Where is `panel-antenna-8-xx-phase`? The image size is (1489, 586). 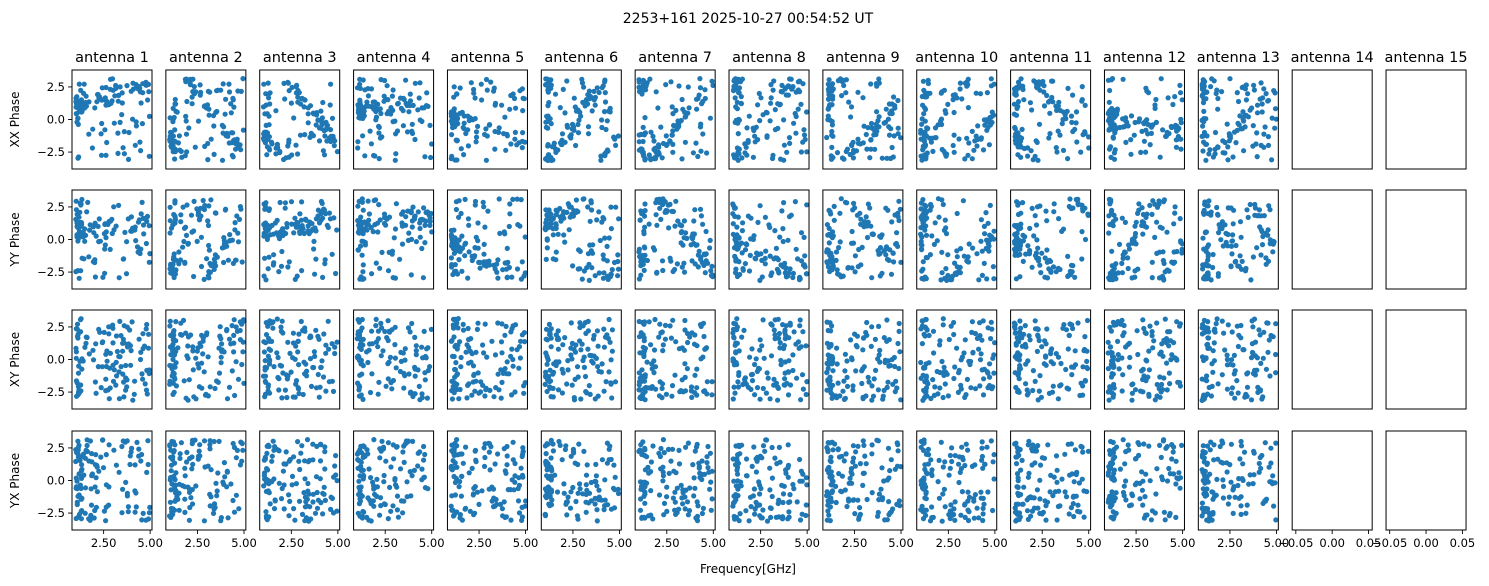
panel-antenna-8-xx-phase is located at coordinates (769, 119).